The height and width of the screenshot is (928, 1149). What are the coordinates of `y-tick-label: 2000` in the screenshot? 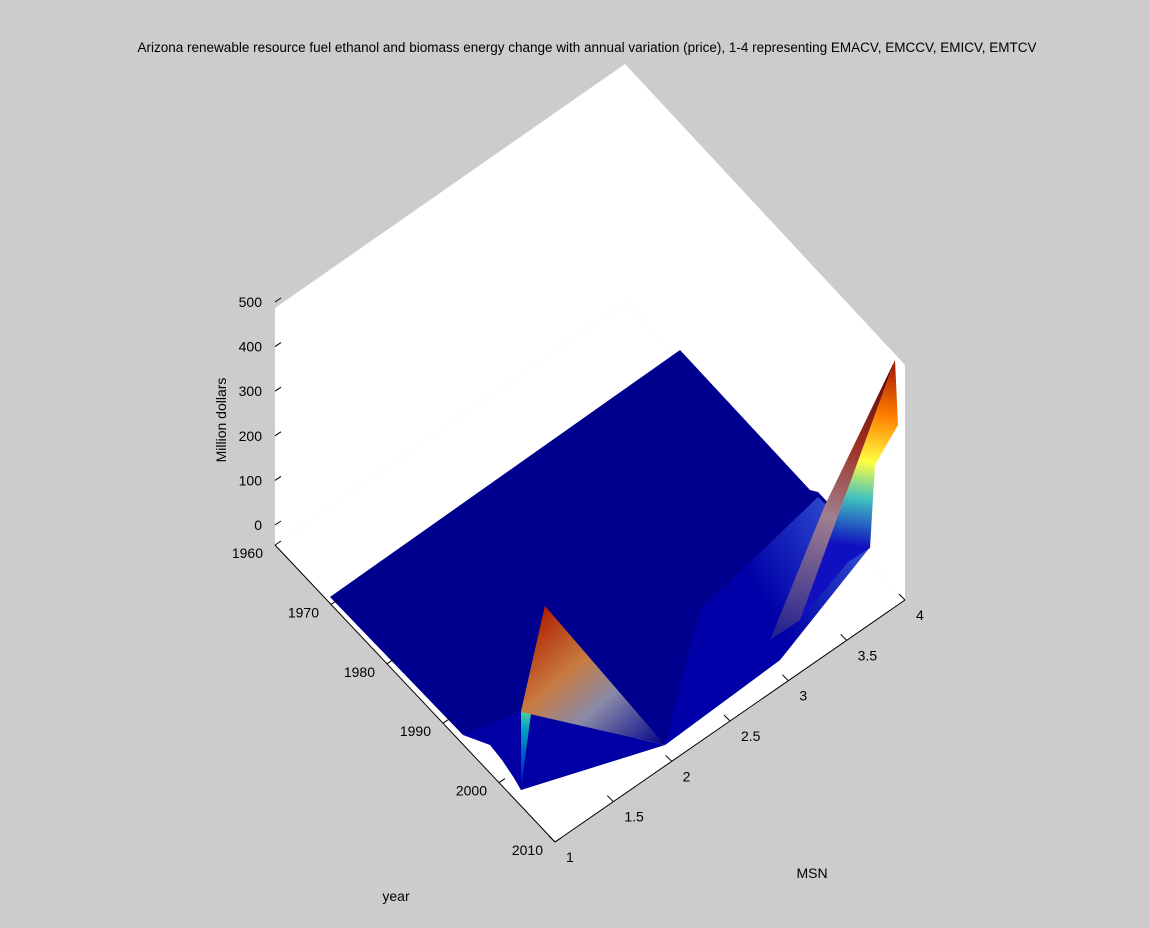 It's located at (471, 791).